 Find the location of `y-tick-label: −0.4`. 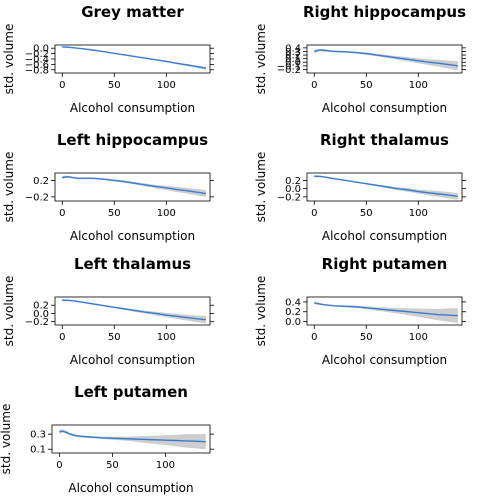

y-tick-label: −0.4 is located at coordinates (37, 60).